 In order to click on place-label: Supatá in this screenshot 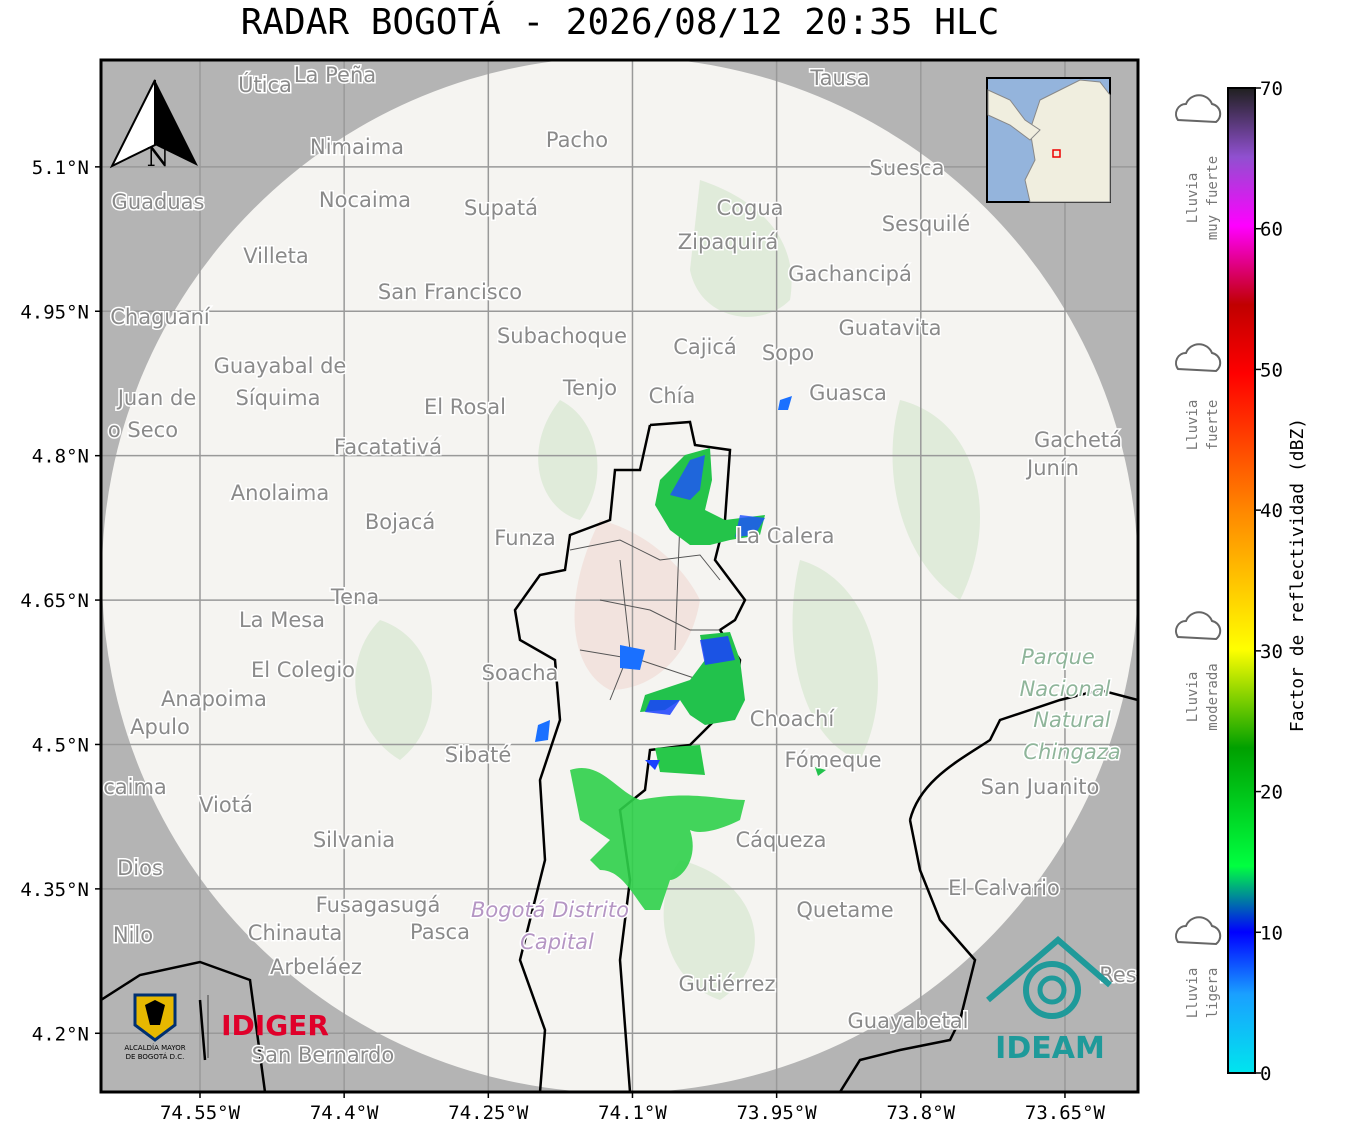, I will do `click(501, 208)`.